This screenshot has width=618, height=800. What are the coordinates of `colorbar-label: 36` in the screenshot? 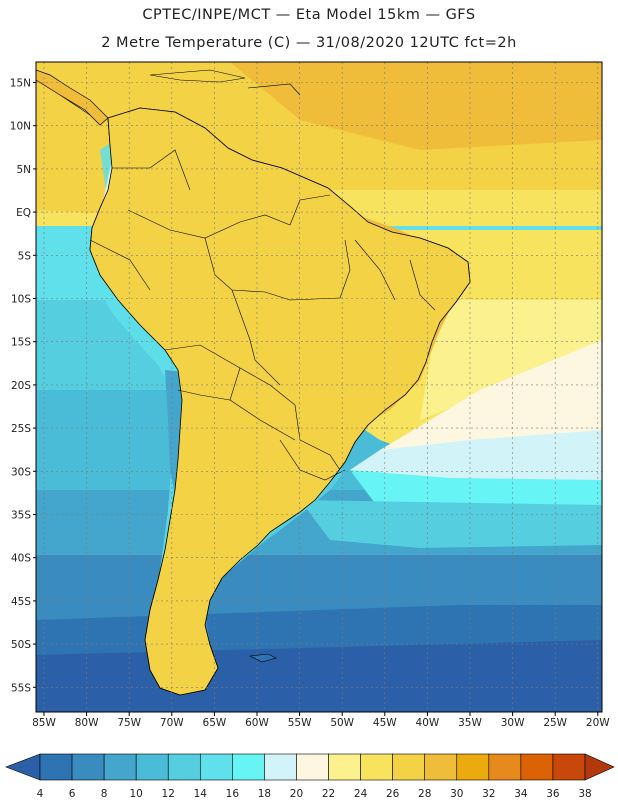 It's located at (553, 794).